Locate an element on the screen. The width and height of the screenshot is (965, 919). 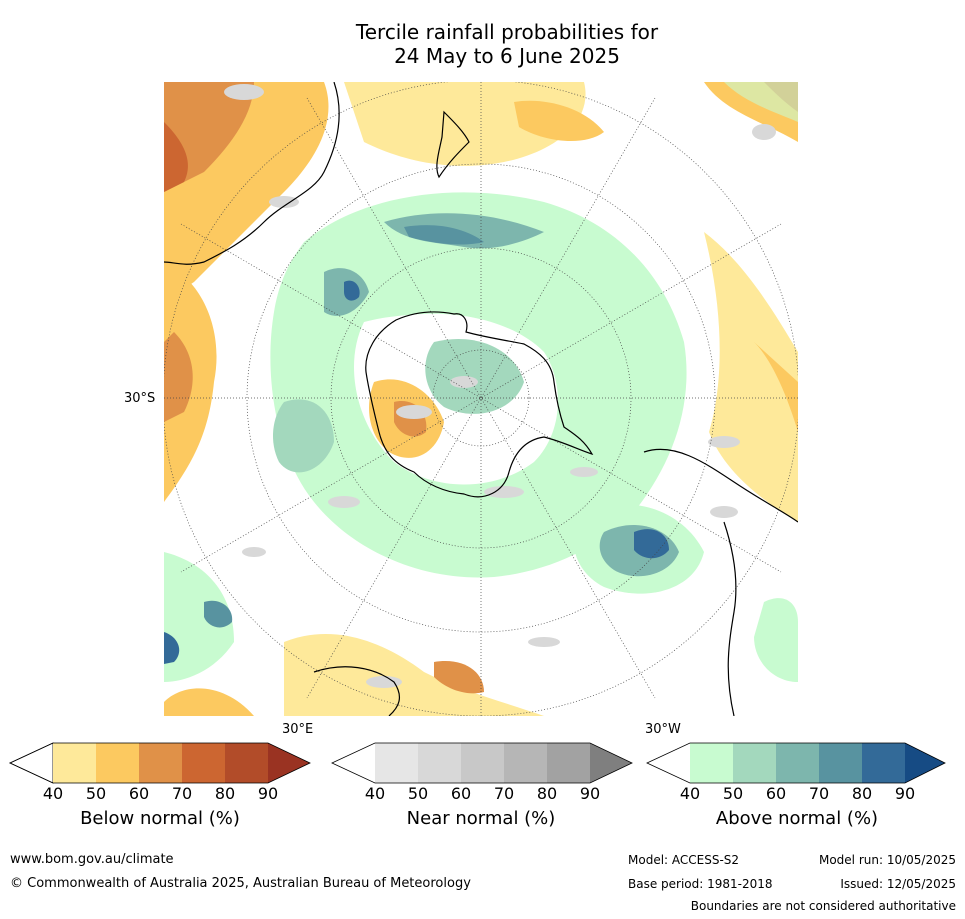
colorbar-above-normal is located at coordinates (796, 763).